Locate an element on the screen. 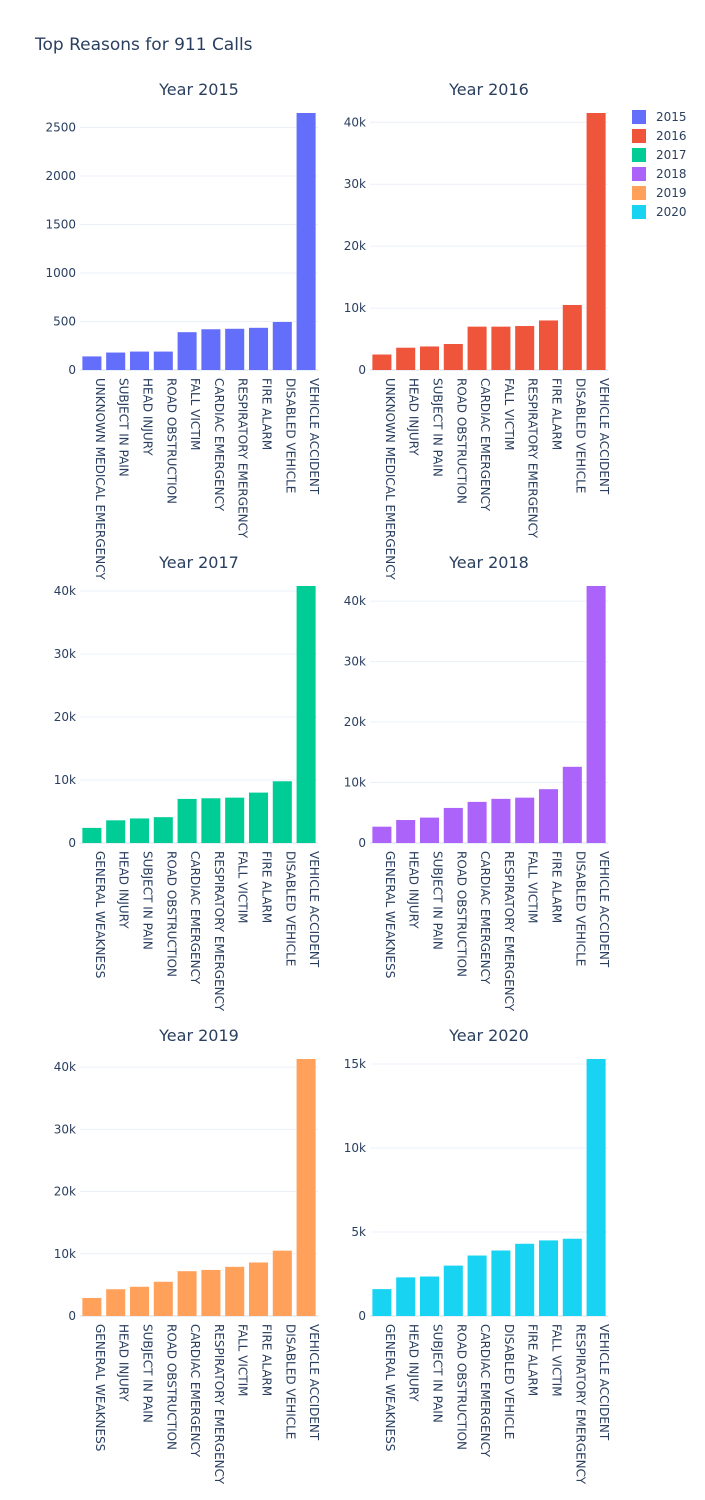  y-tick-label: 1000 is located at coordinates (60, 273).